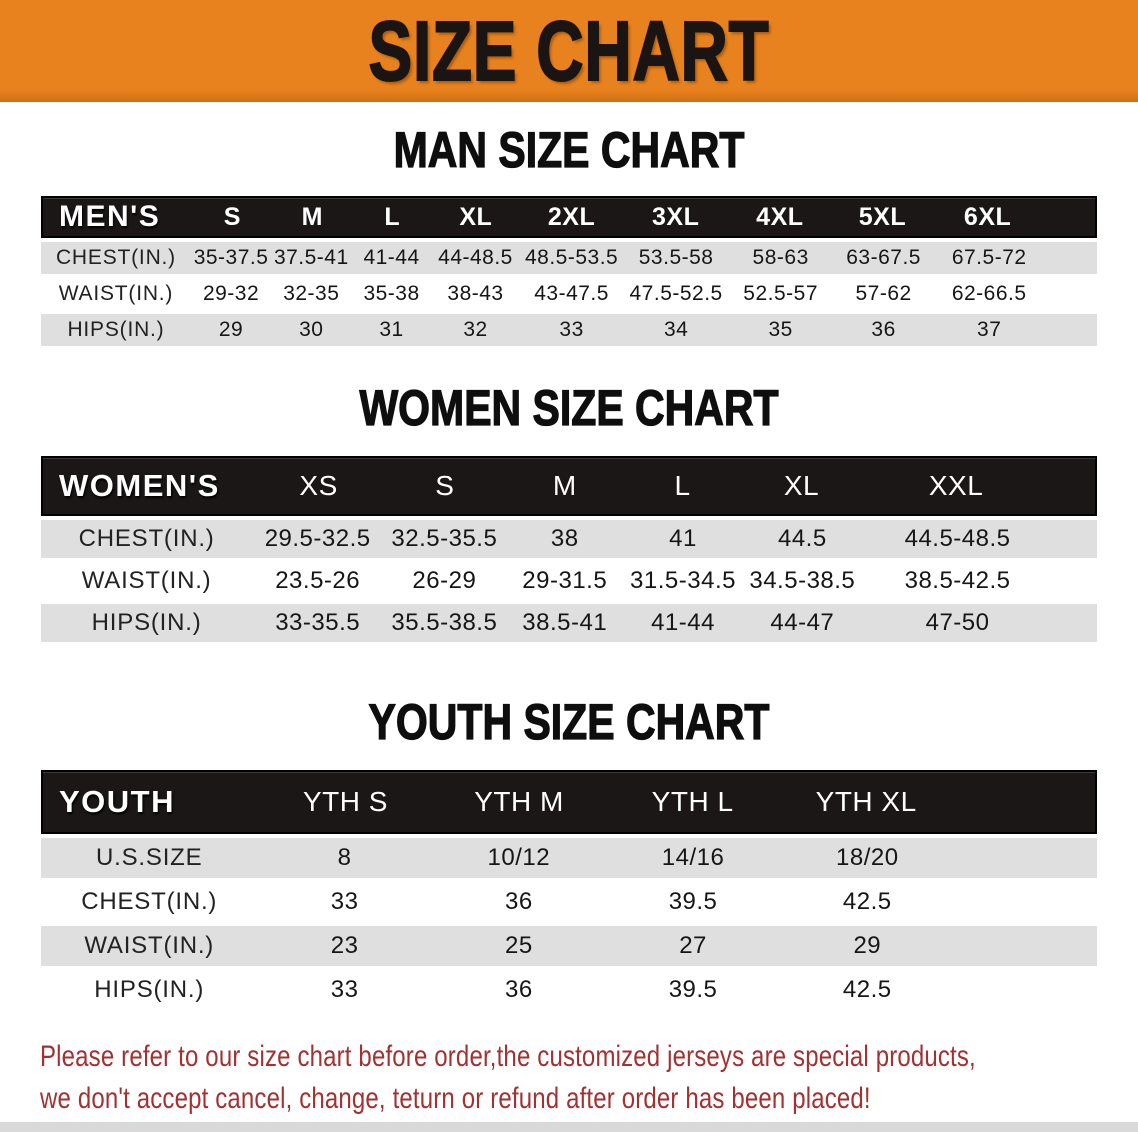 Image resolution: width=1138 pixels, height=1132 pixels. Describe the element at coordinates (518, 945) in the screenshot. I see `cell-value: 25` at that location.